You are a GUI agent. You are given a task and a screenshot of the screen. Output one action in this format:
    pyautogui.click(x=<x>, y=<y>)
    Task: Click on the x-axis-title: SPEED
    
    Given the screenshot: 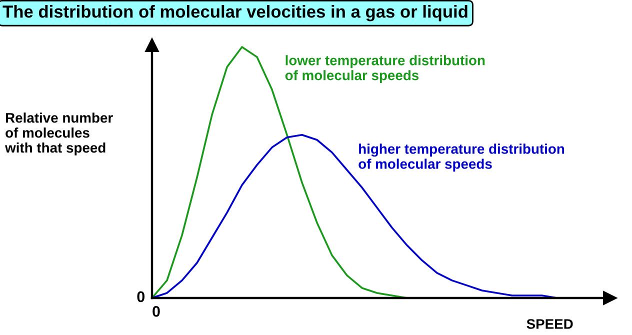 What is the action you would take?
    pyautogui.click(x=549, y=324)
    